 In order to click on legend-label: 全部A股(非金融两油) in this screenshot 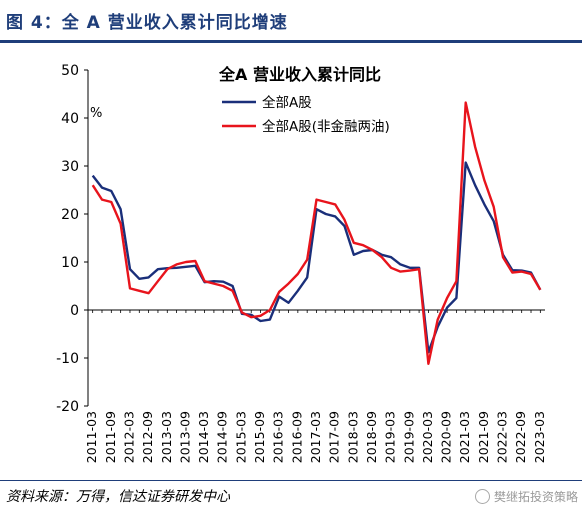, I will do `click(326, 126)`.